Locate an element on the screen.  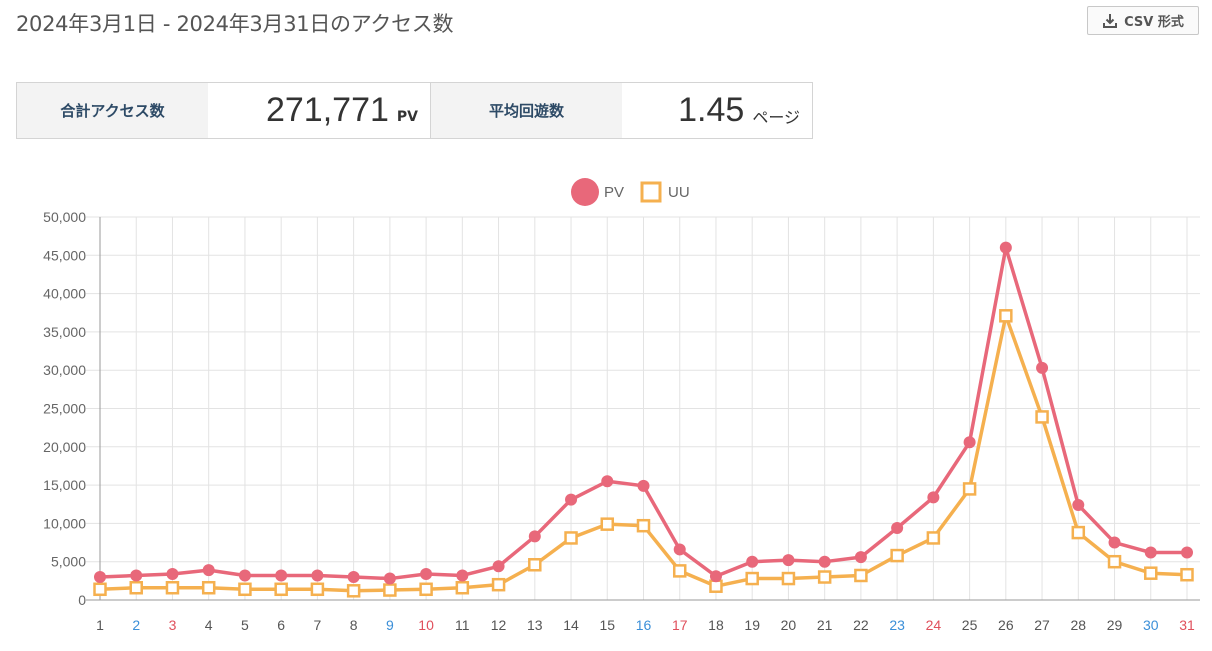
x-tick-label: 31 is located at coordinates (1187, 625).